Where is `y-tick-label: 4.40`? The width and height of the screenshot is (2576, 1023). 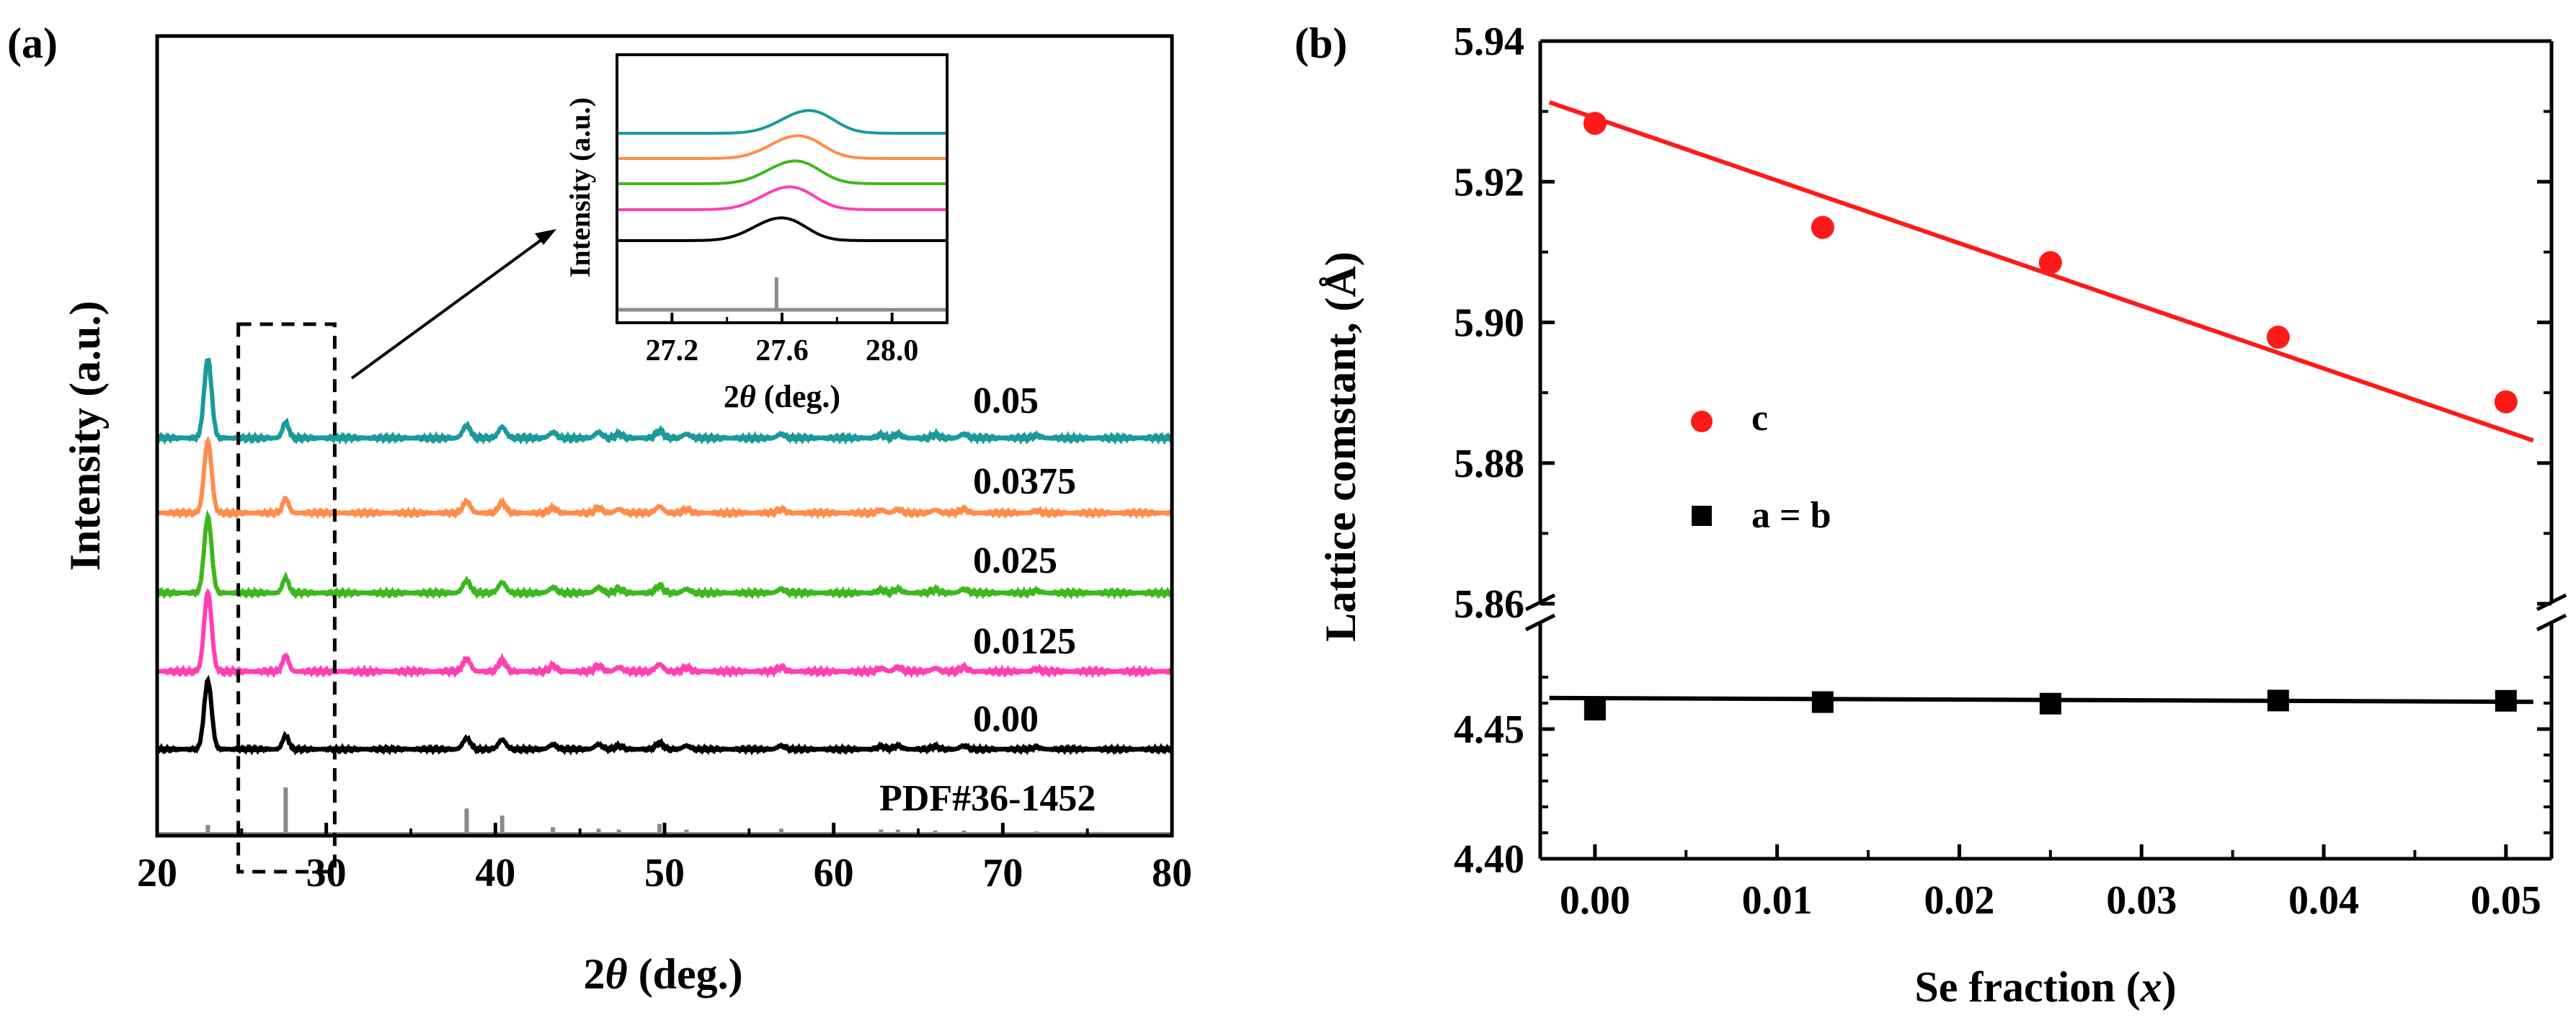 y-tick-label: 4.40 is located at coordinates (1489, 860).